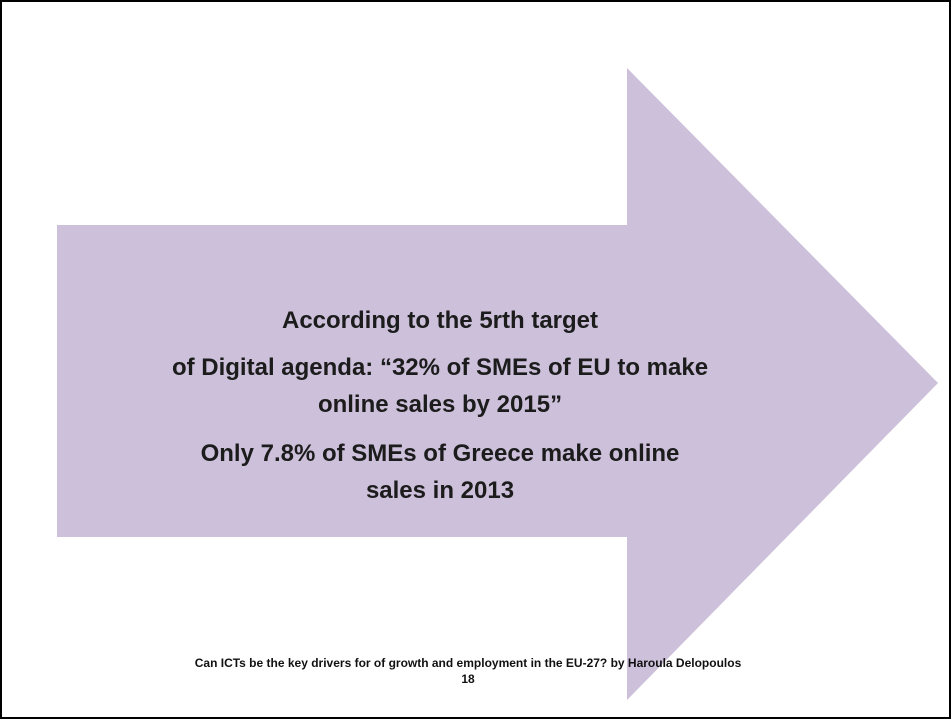 Image resolution: width=951 pixels, height=719 pixels. Describe the element at coordinates (440, 490) in the screenshot. I see `body-line: sales in 2013` at that location.